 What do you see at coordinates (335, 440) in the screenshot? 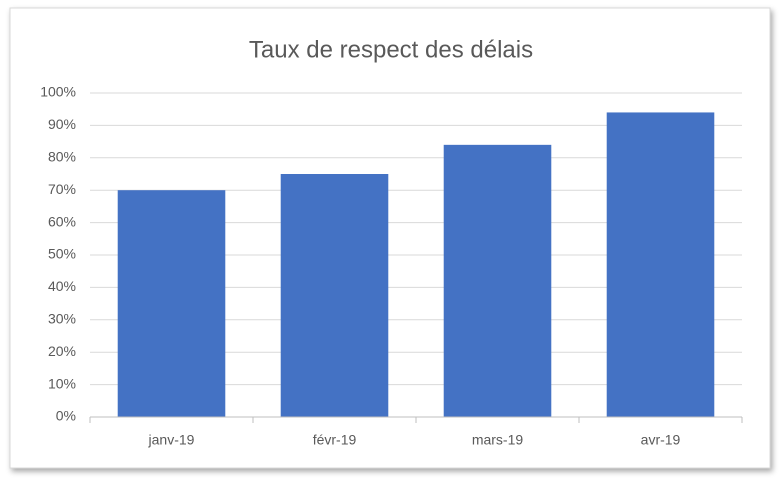
I see `x-tick-label: févr-19` at bounding box center [335, 440].